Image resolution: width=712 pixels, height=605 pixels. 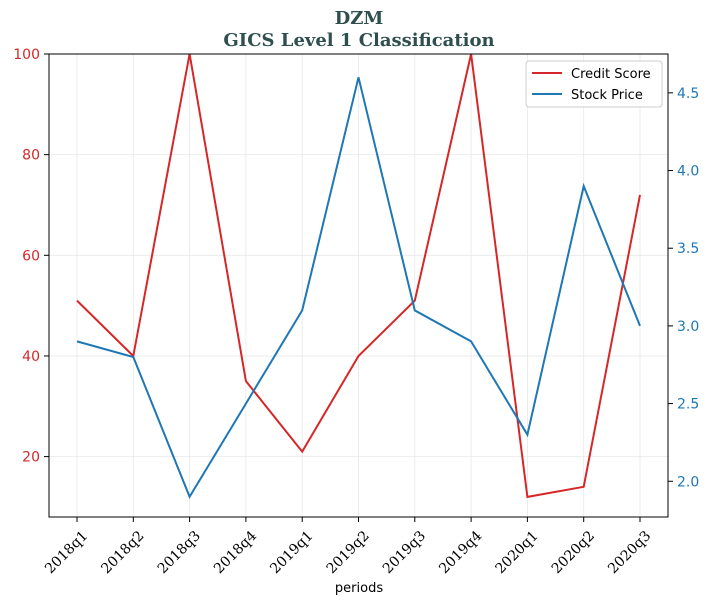 I want to click on right-tick-label-3: 3.0, so click(x=688, y=327).